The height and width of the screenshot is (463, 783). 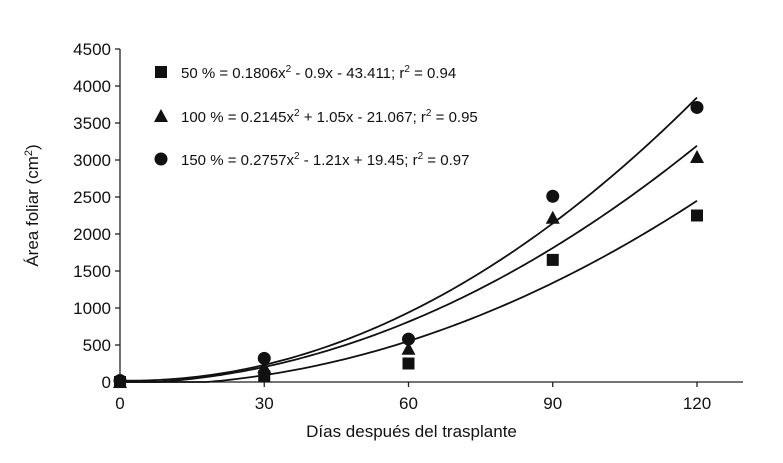 I want to click on y-tick-label: 500, so click(x=97, y=345).